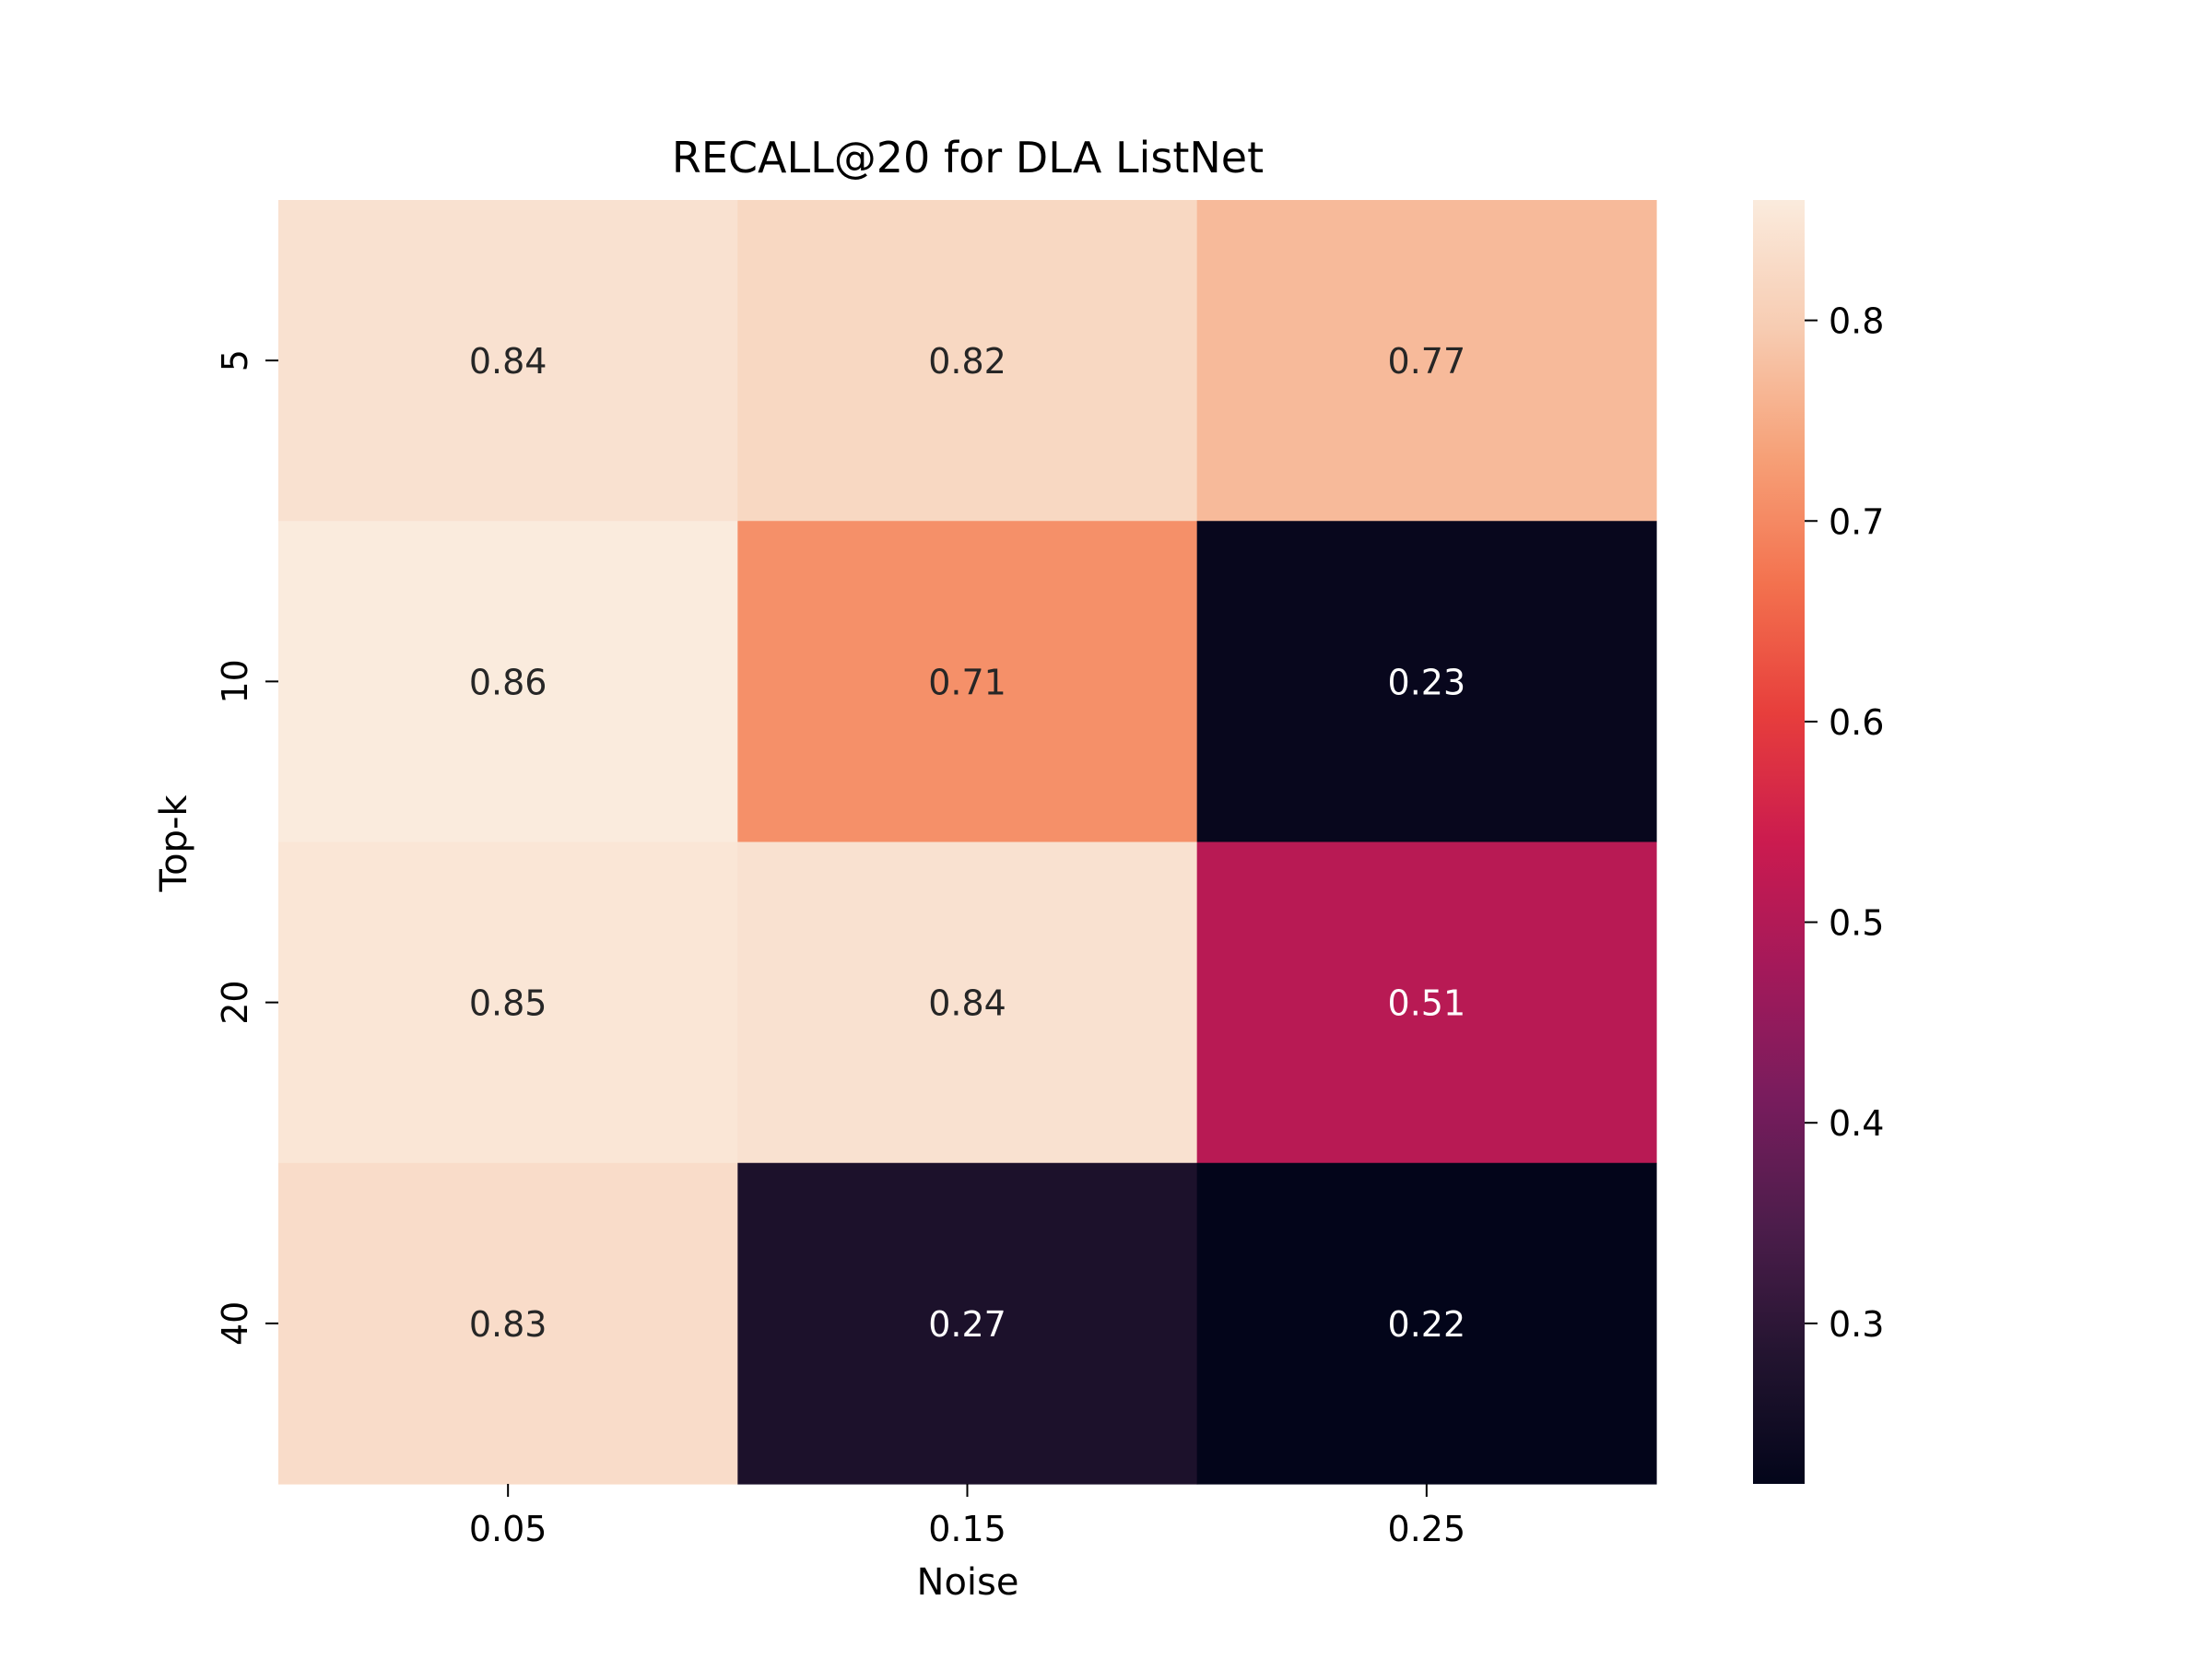 This screenshot has width=2212, height=1659. Describe the element at coordinates (235, 681) in the screenshot. I see `y-tick-label: 10` at that location.